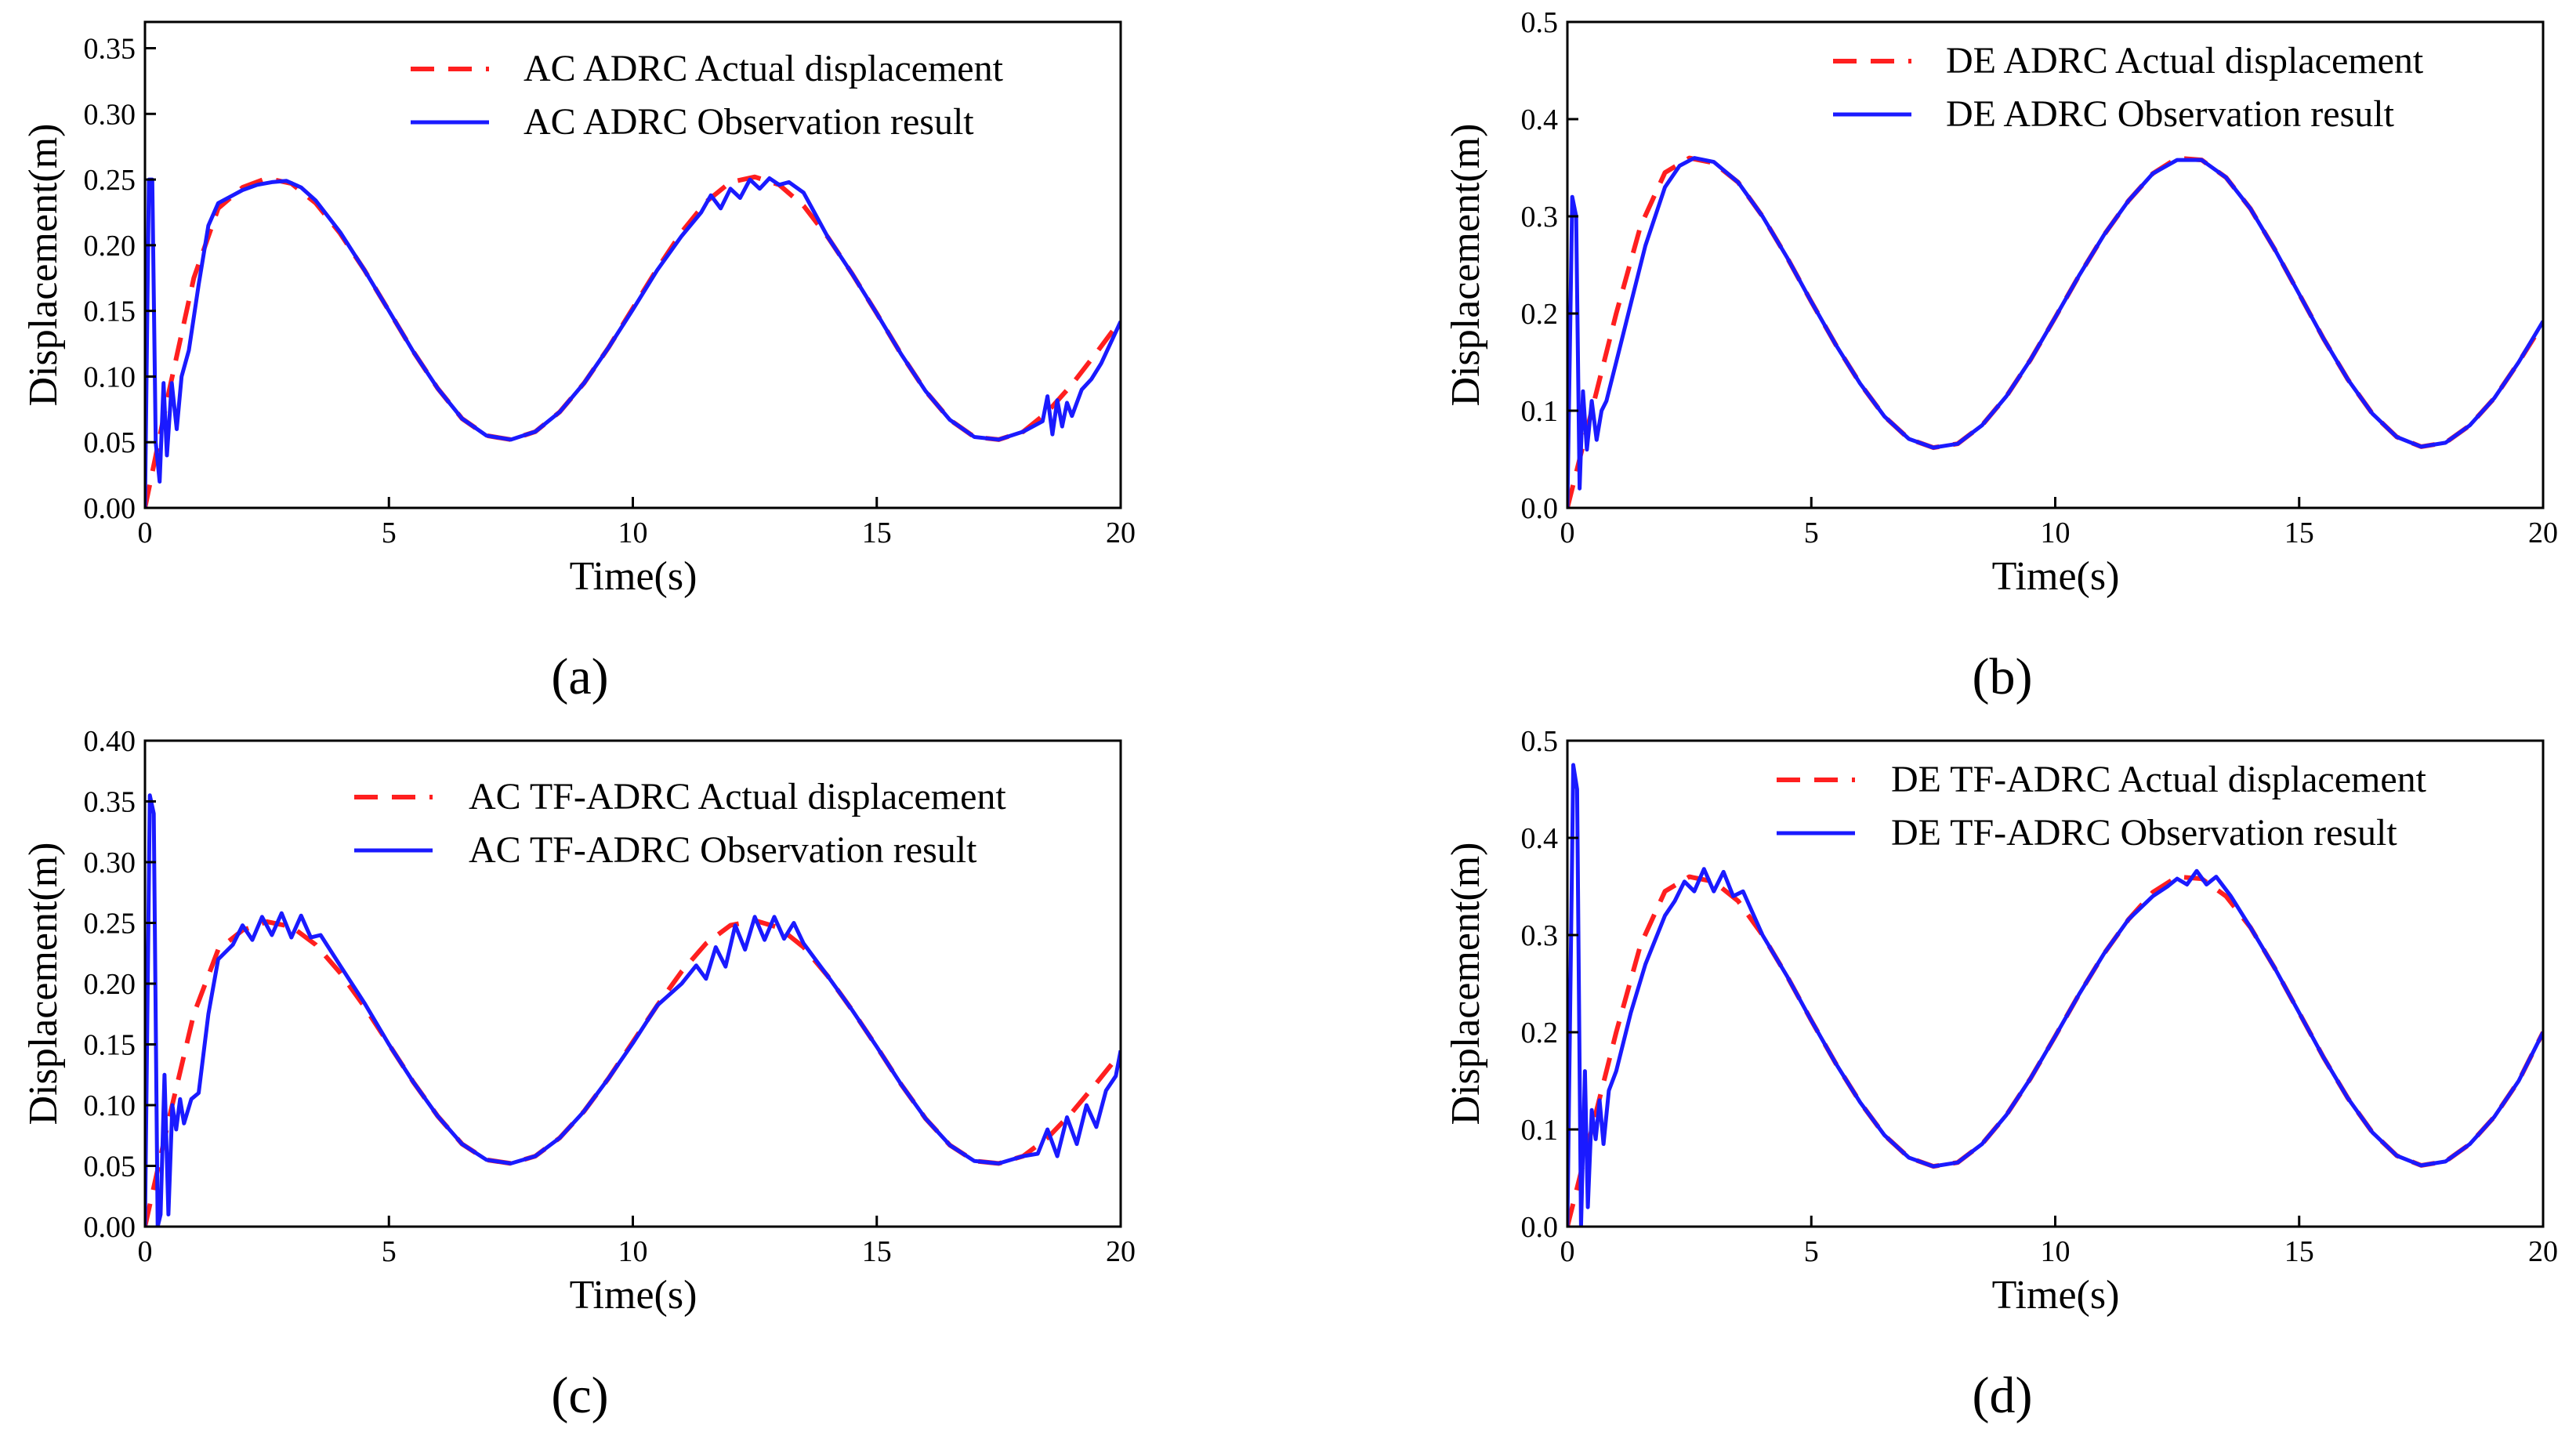 The image size is (2576, 1450). I want to click on legend-label-observed: AC TF-ADRC Observation result, so click(723, 850).